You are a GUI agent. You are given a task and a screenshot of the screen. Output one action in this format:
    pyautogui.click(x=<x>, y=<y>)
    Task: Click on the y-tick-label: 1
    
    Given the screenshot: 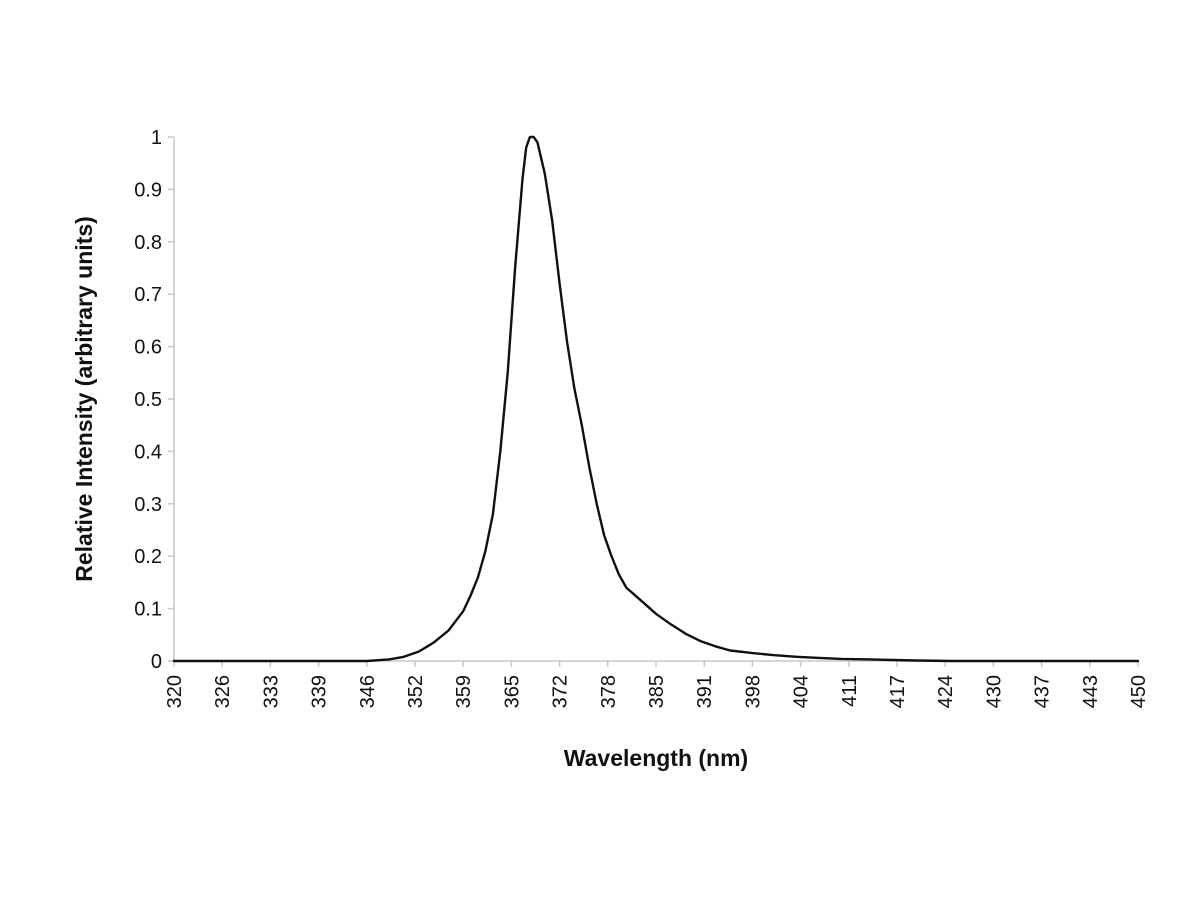 What is the action you would take?
    pyautogui.click(x=156, y=138)
    